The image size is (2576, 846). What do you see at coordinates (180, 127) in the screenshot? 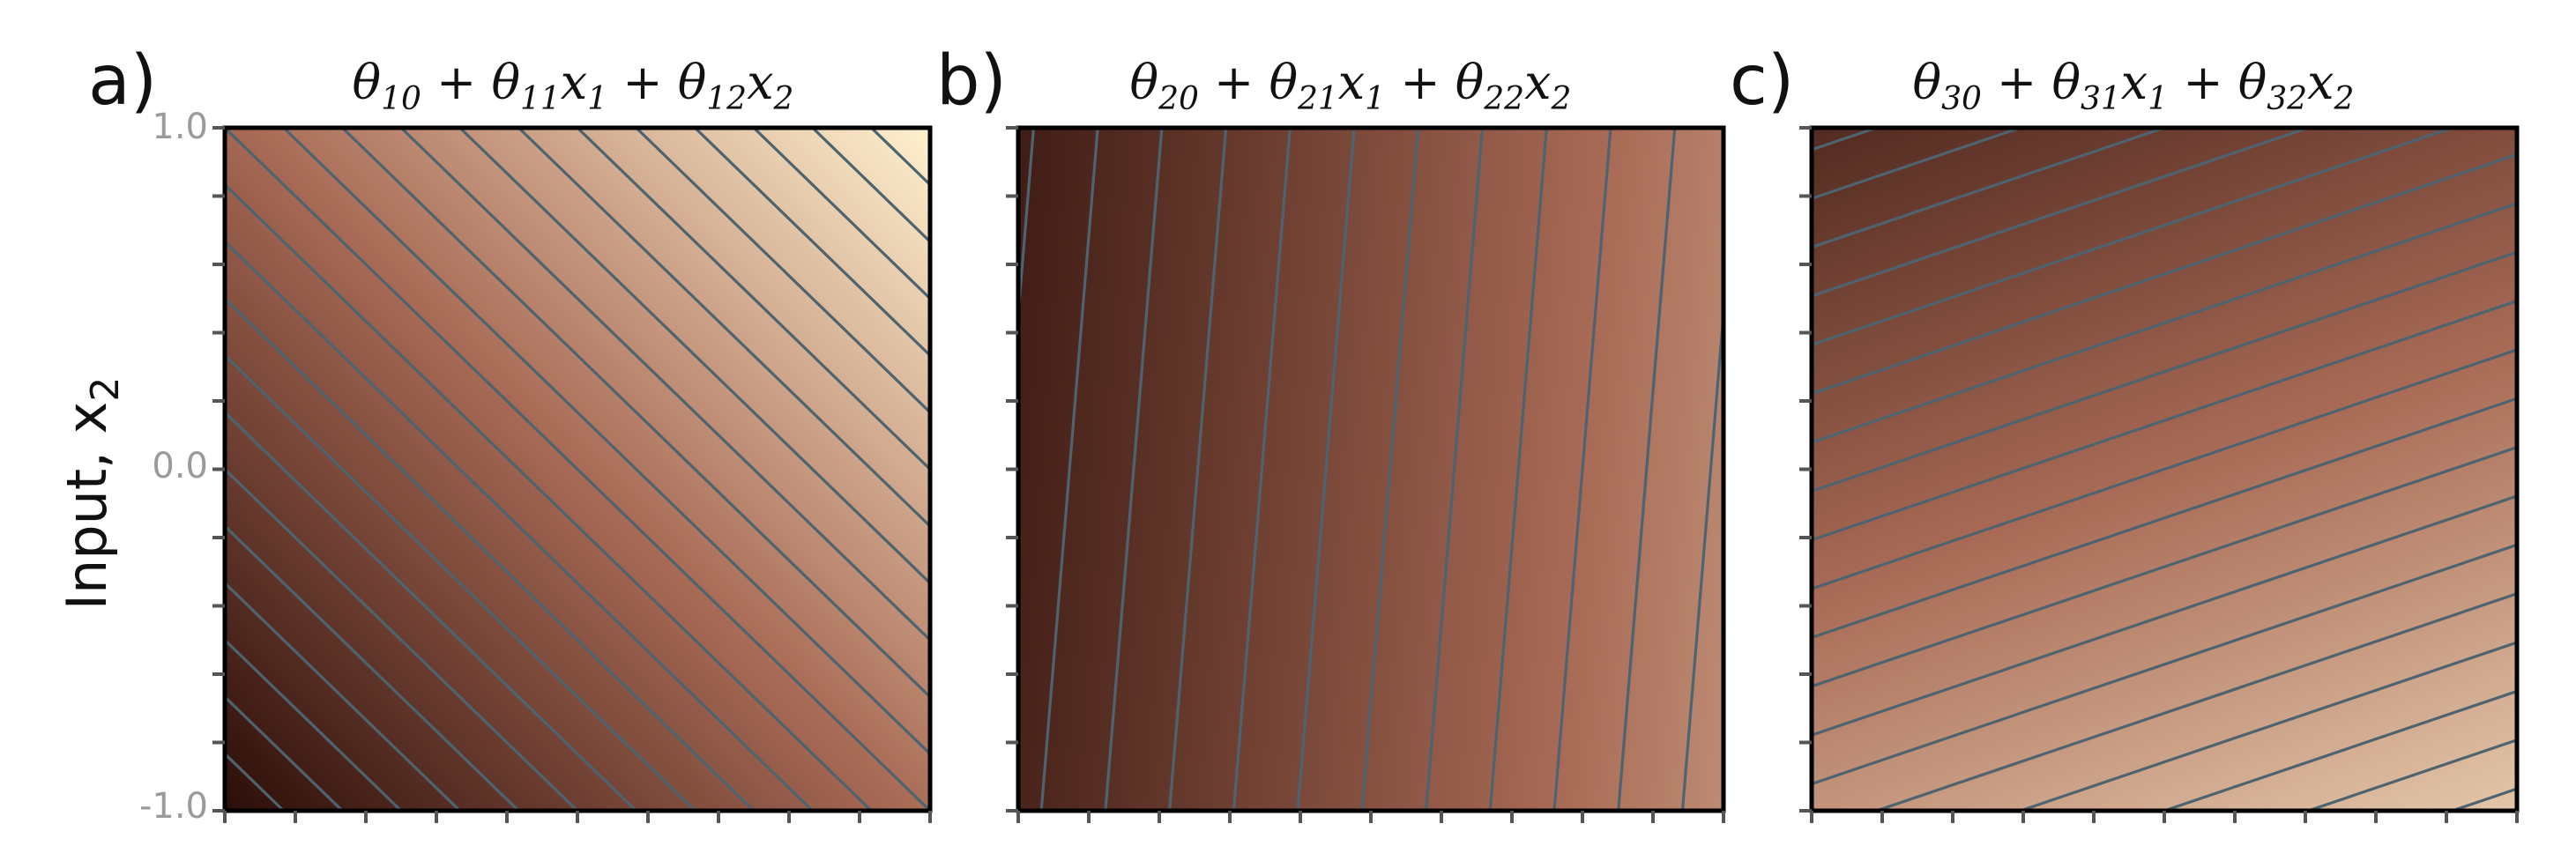
I see `y-tick-label-top: 1.0` at bounding box center [180, 127].